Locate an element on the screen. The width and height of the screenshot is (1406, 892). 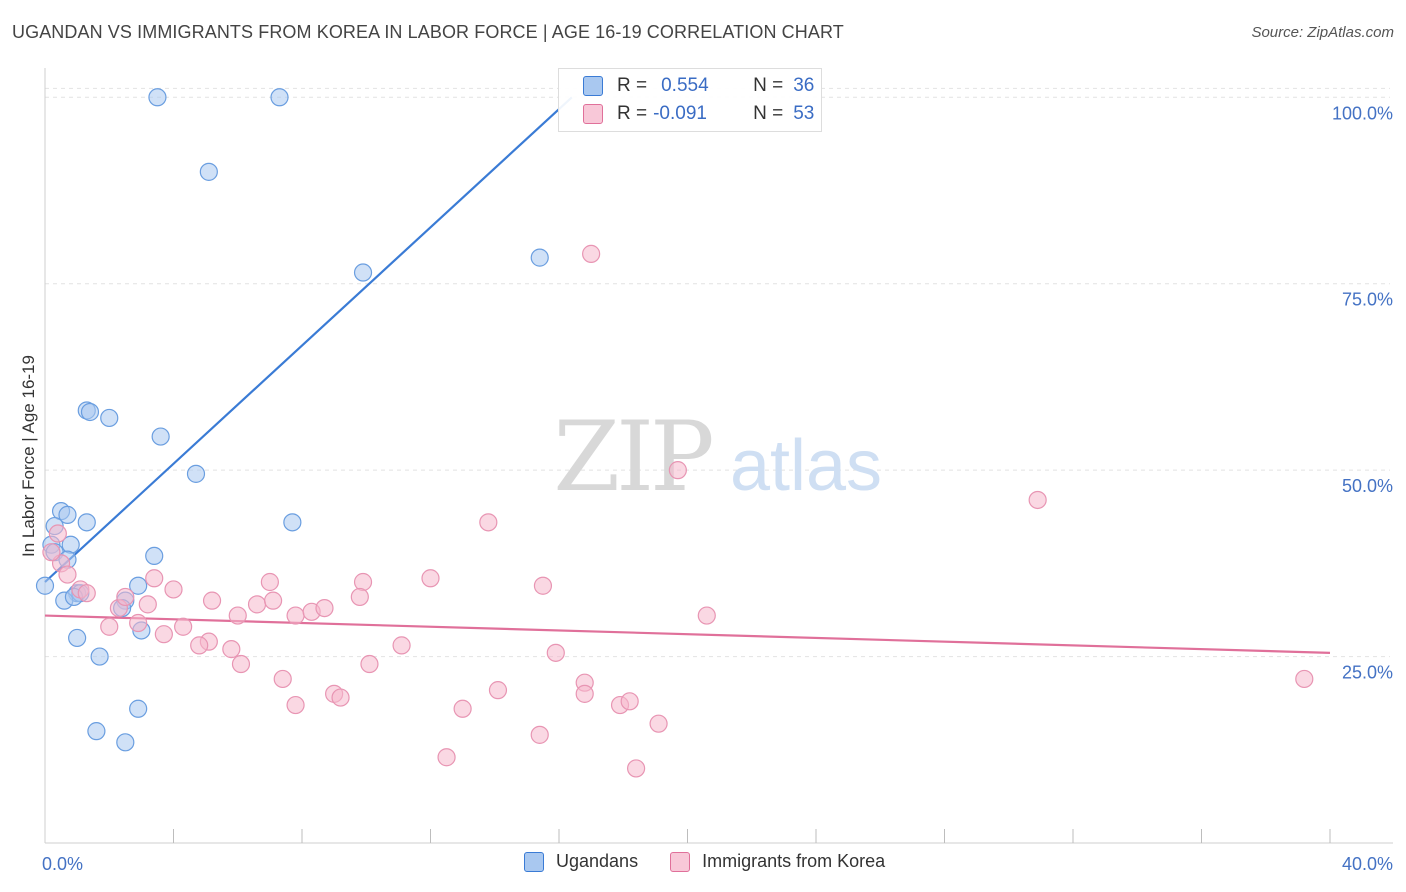
y-tick-label: 25.0% is located at coordinates (1367, 673).